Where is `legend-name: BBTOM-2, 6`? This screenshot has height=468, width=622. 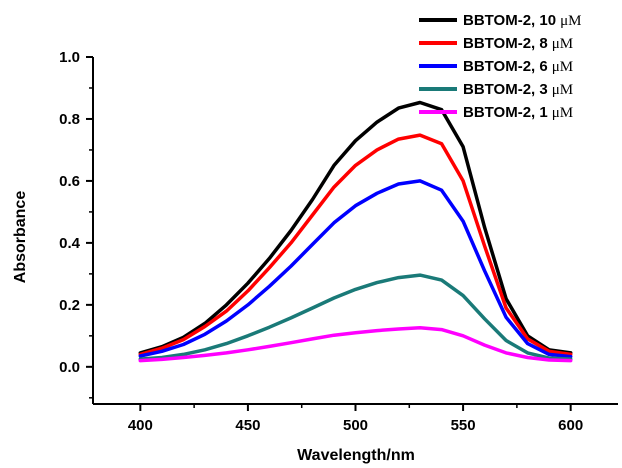
legend-name: BBTOM-2, 6 is located at coordinates (505, 66).